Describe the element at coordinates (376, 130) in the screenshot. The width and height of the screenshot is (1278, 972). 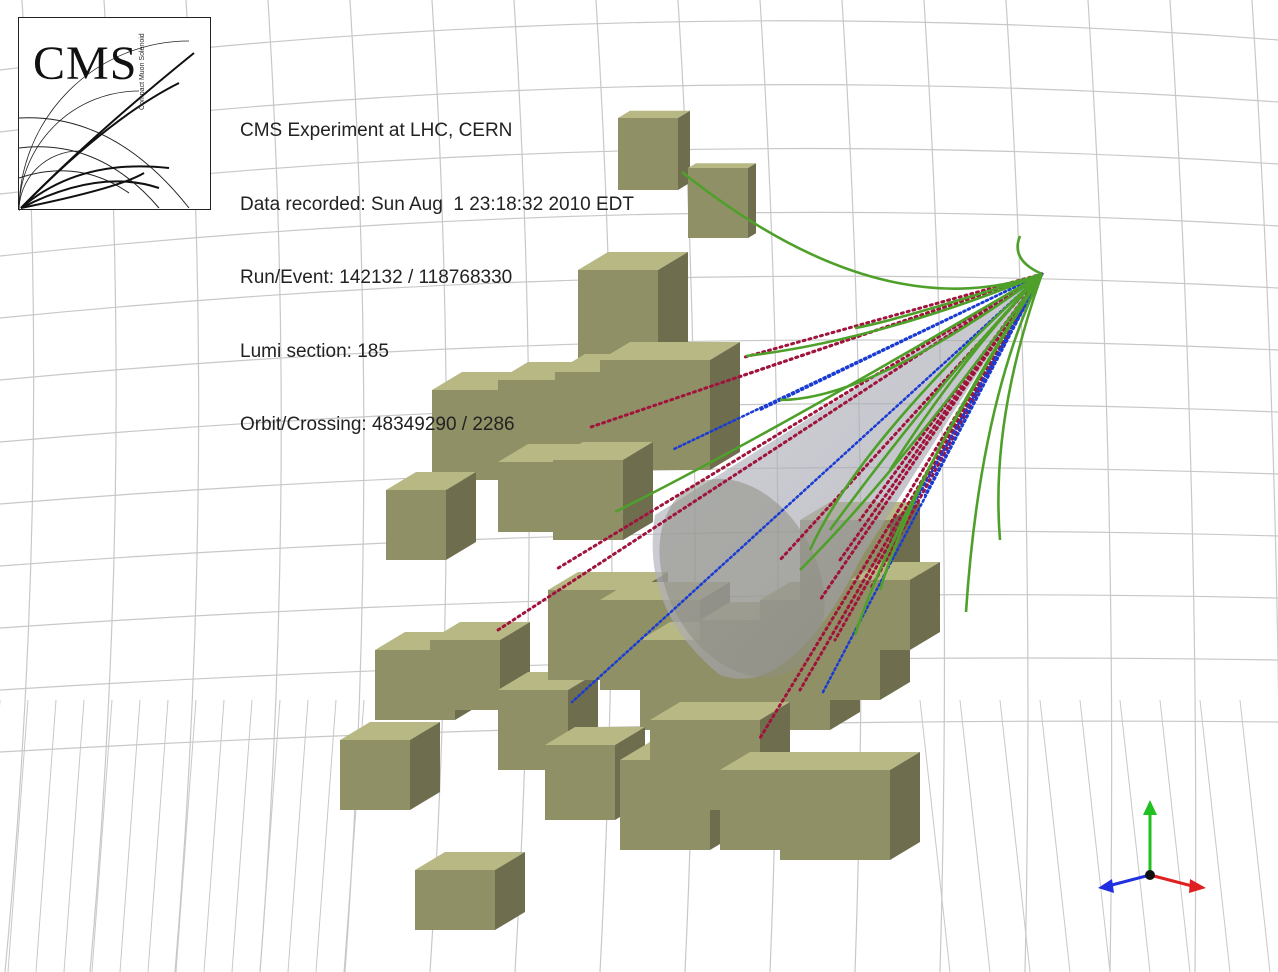
I see `experiment-label: CMS Experiment at LHC, CERN` at that location.